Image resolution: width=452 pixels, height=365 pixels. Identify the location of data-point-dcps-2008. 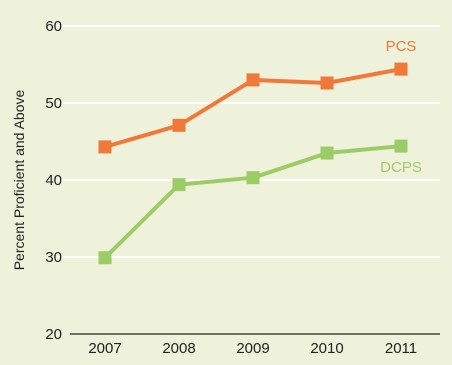
(179, 185).